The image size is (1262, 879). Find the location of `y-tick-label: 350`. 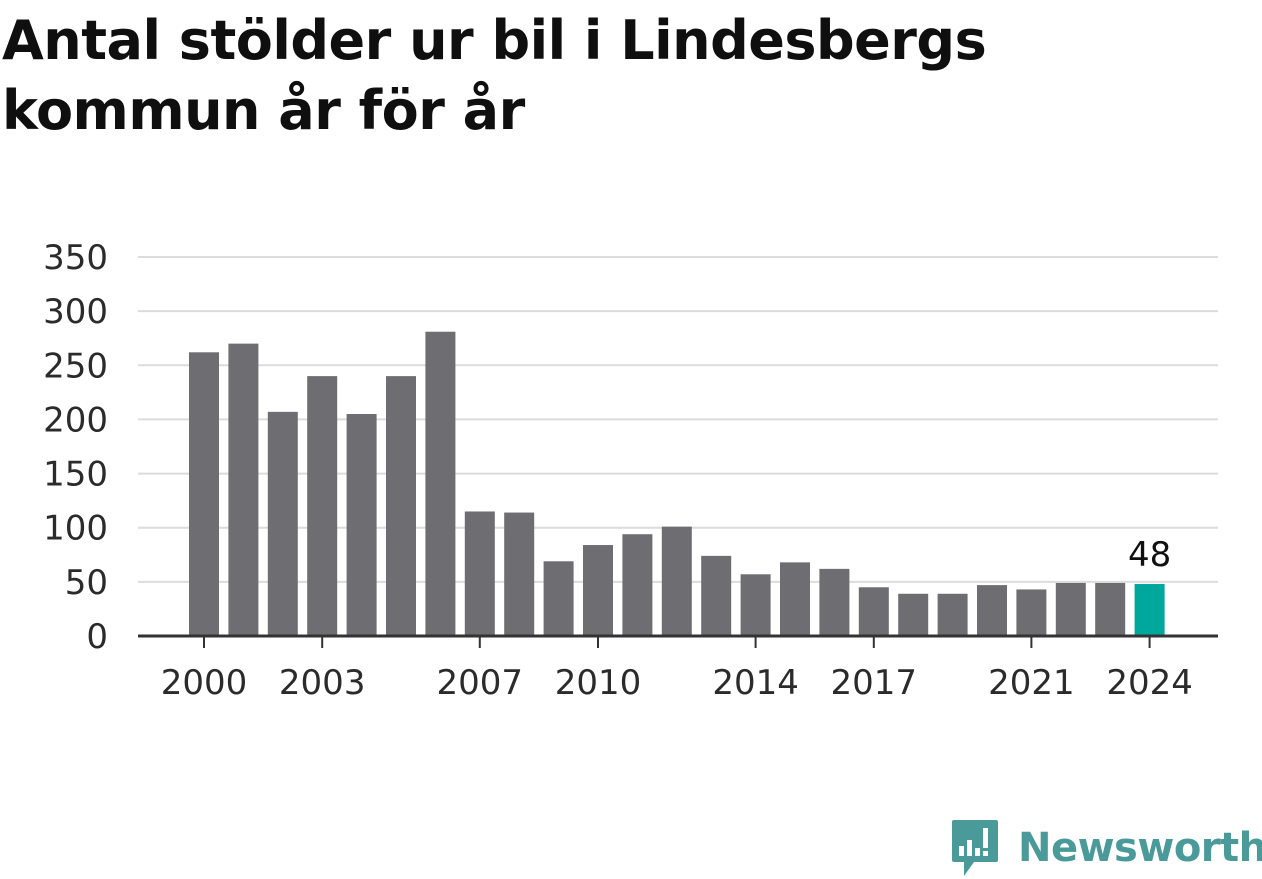

y-tick-label: 350 is located at coordinates (75, 258).